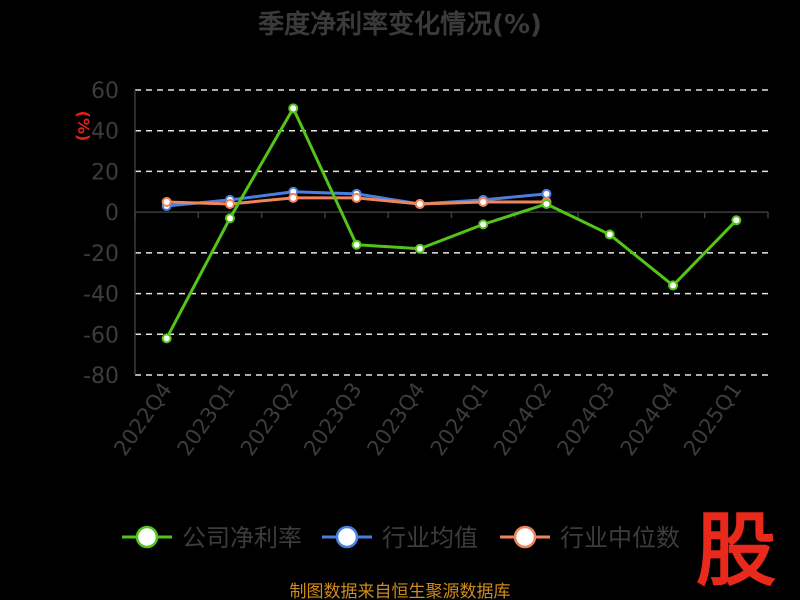 Image resolution: width=800 pixels, height=600 pixels. I want to click on x-tick-label: 2024Q4, so click(649, 419).